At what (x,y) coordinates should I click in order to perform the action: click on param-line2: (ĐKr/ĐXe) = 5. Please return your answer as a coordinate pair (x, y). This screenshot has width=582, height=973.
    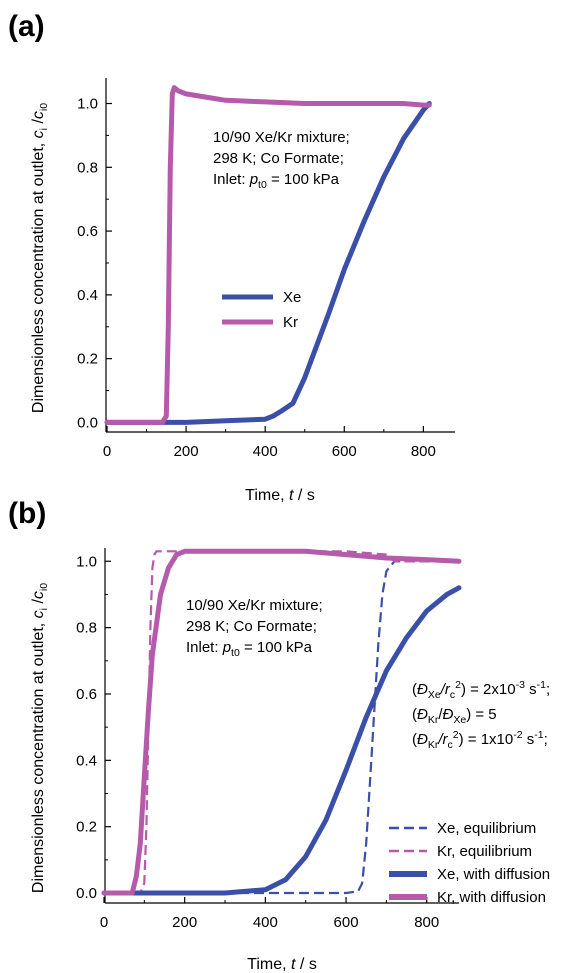
    Looking at the image, I should click on (454, 716).